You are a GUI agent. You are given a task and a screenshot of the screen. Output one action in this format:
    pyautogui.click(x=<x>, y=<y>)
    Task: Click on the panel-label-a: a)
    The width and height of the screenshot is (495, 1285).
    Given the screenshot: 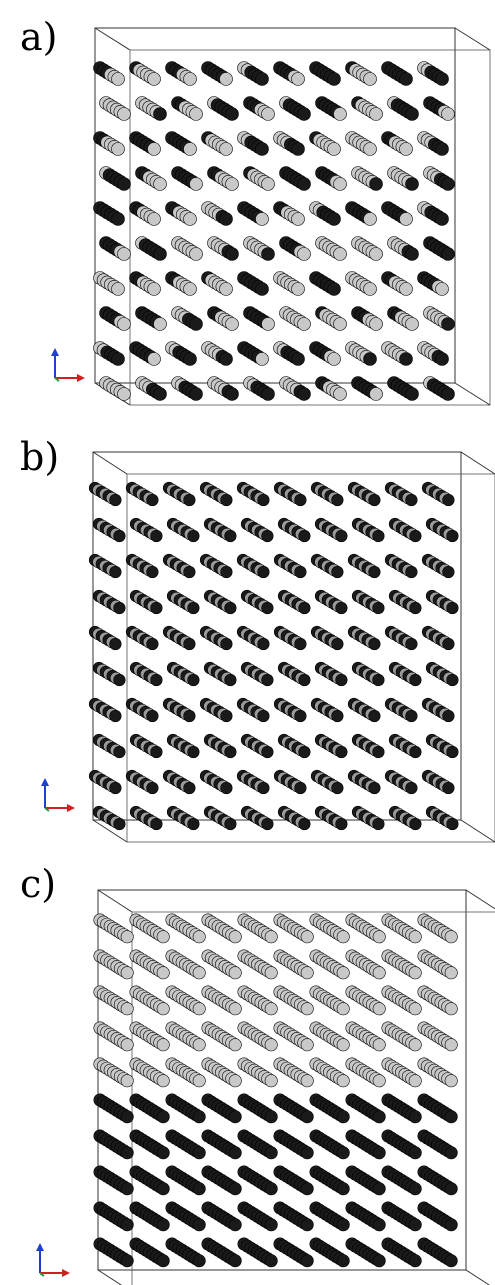 What is the action you would take?
    pyautogui.click(x=39, y=37)
    